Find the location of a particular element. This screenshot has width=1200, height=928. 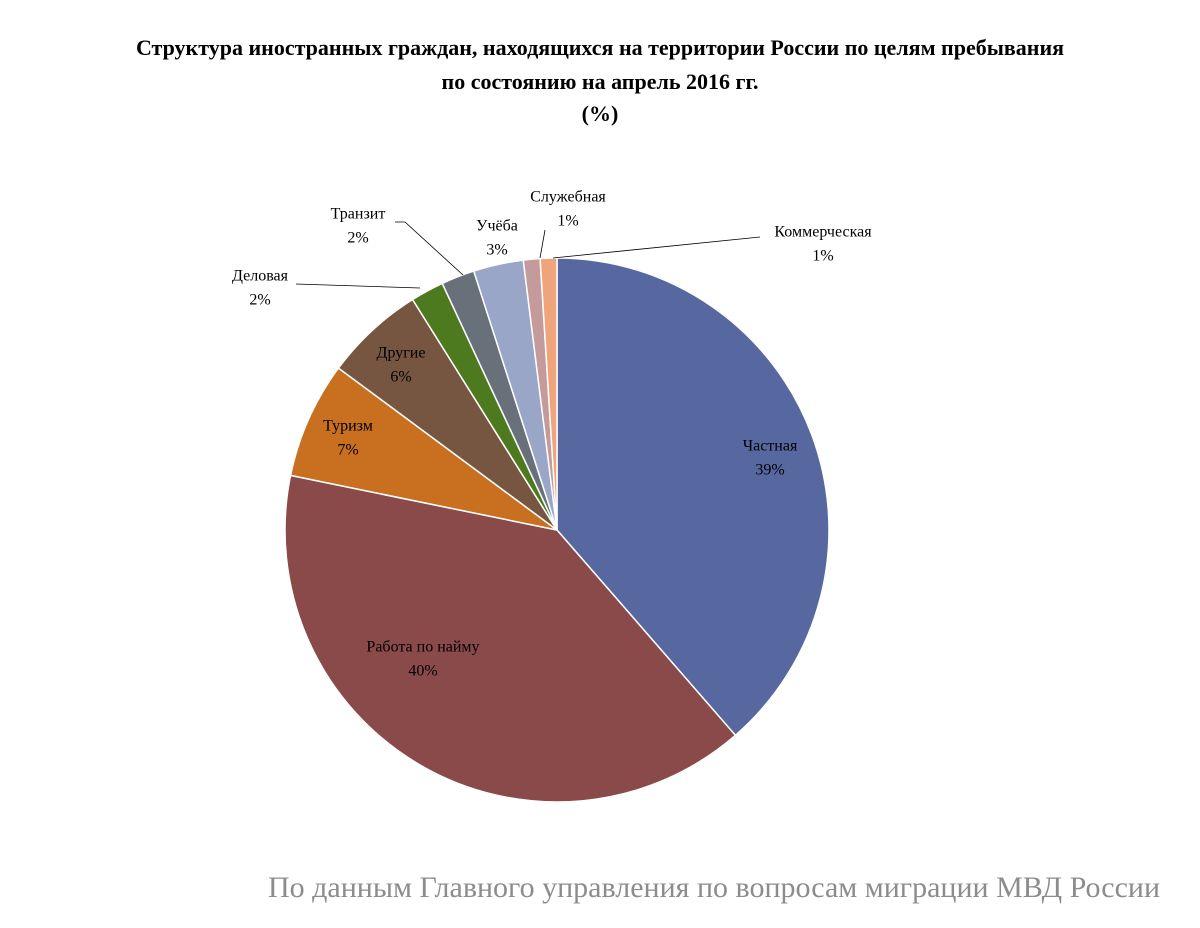

slice-value-label: 7% is located at coordinates (347, 450).